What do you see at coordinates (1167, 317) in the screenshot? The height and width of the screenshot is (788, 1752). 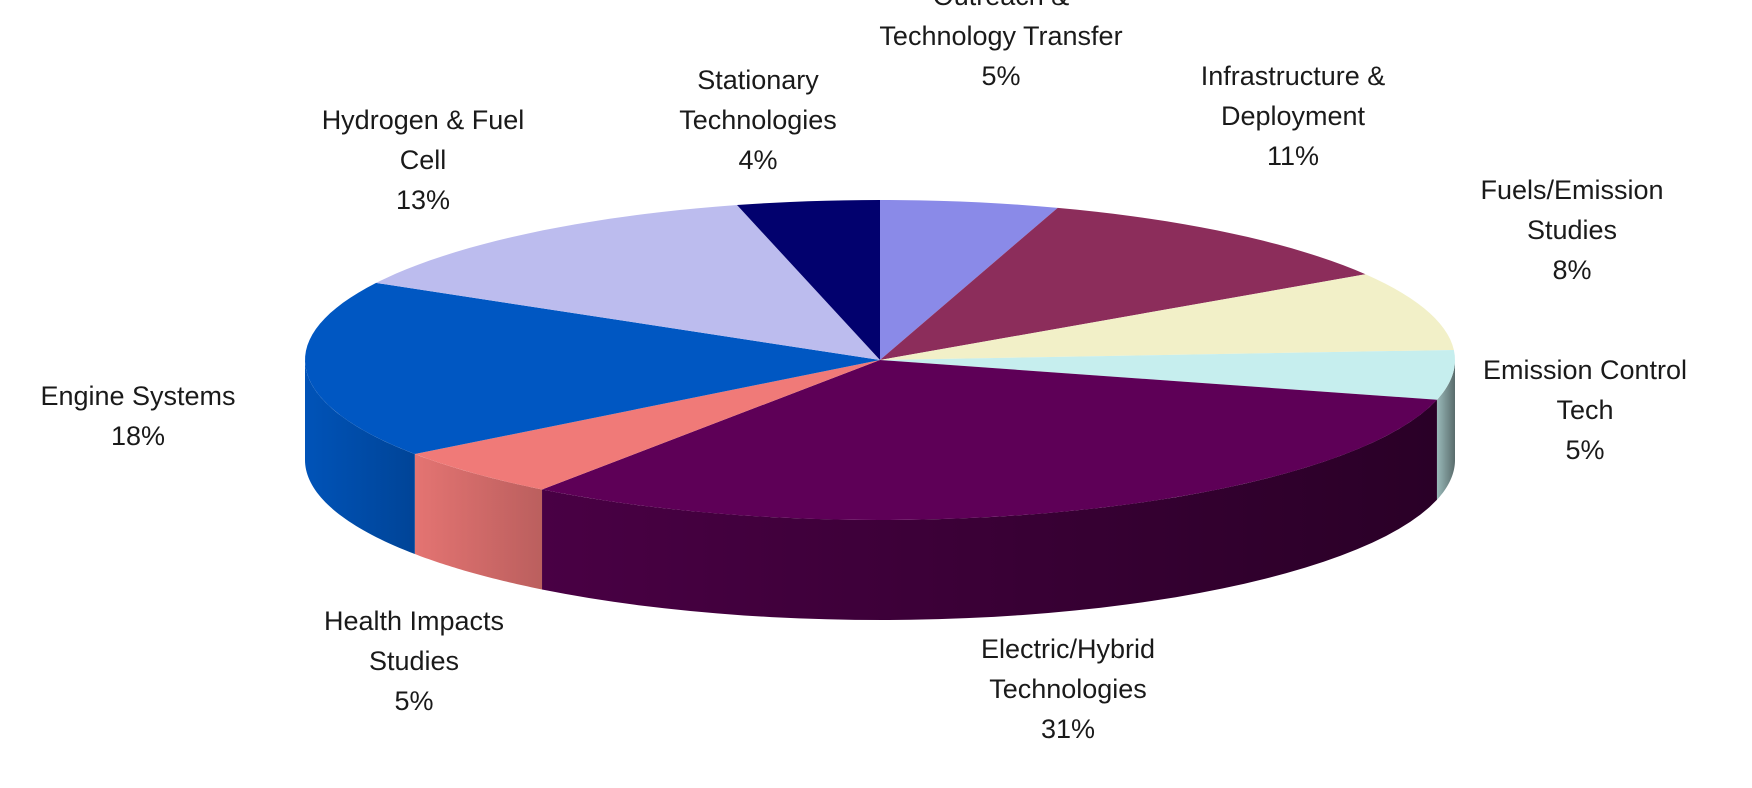 I see `pie-slice-fuels-emission-studies` at bounding box center [1167, 317].